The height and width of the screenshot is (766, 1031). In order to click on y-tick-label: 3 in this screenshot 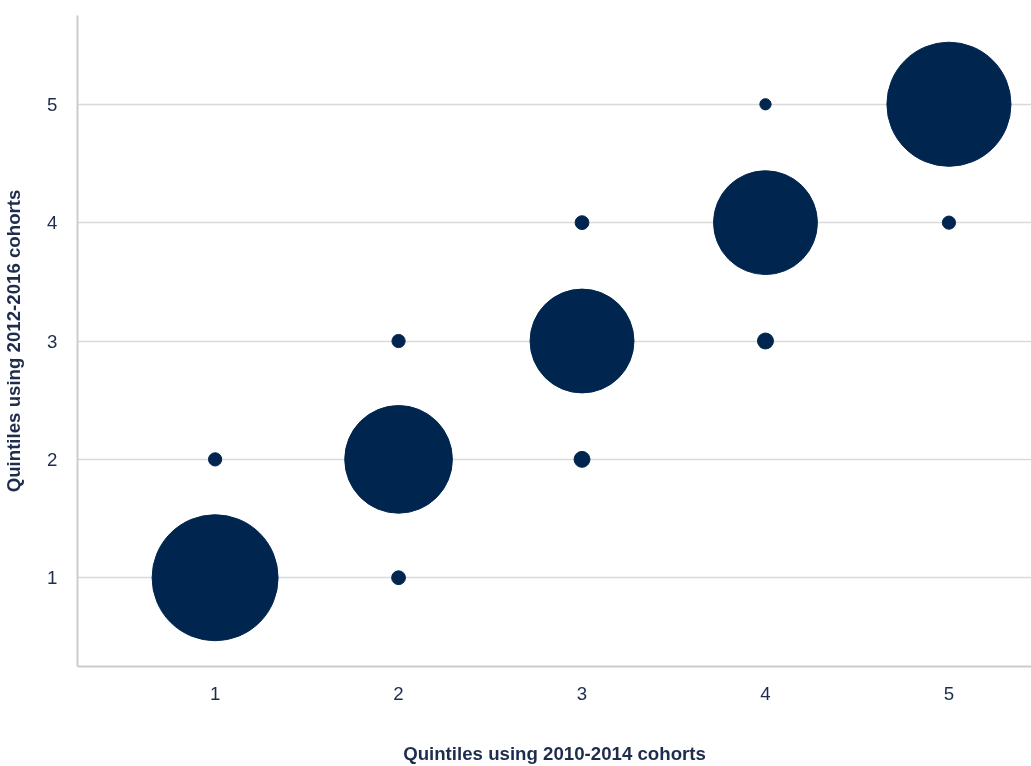, I will do `click(52, 341)`.